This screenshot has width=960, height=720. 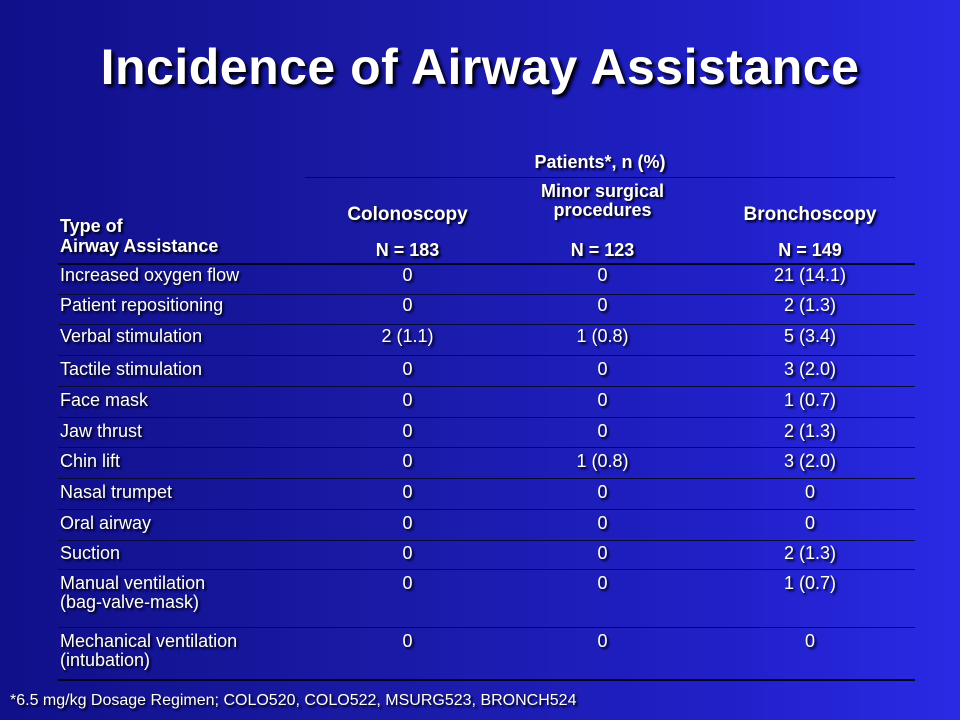 I want to click on column-n-colonoscopy: N = 183, so click(x=407, y=250).